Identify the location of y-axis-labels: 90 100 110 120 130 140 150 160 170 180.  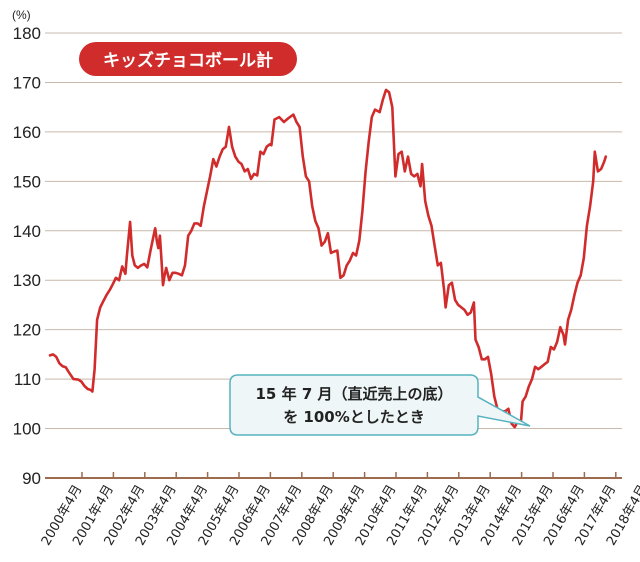
(27, 256).